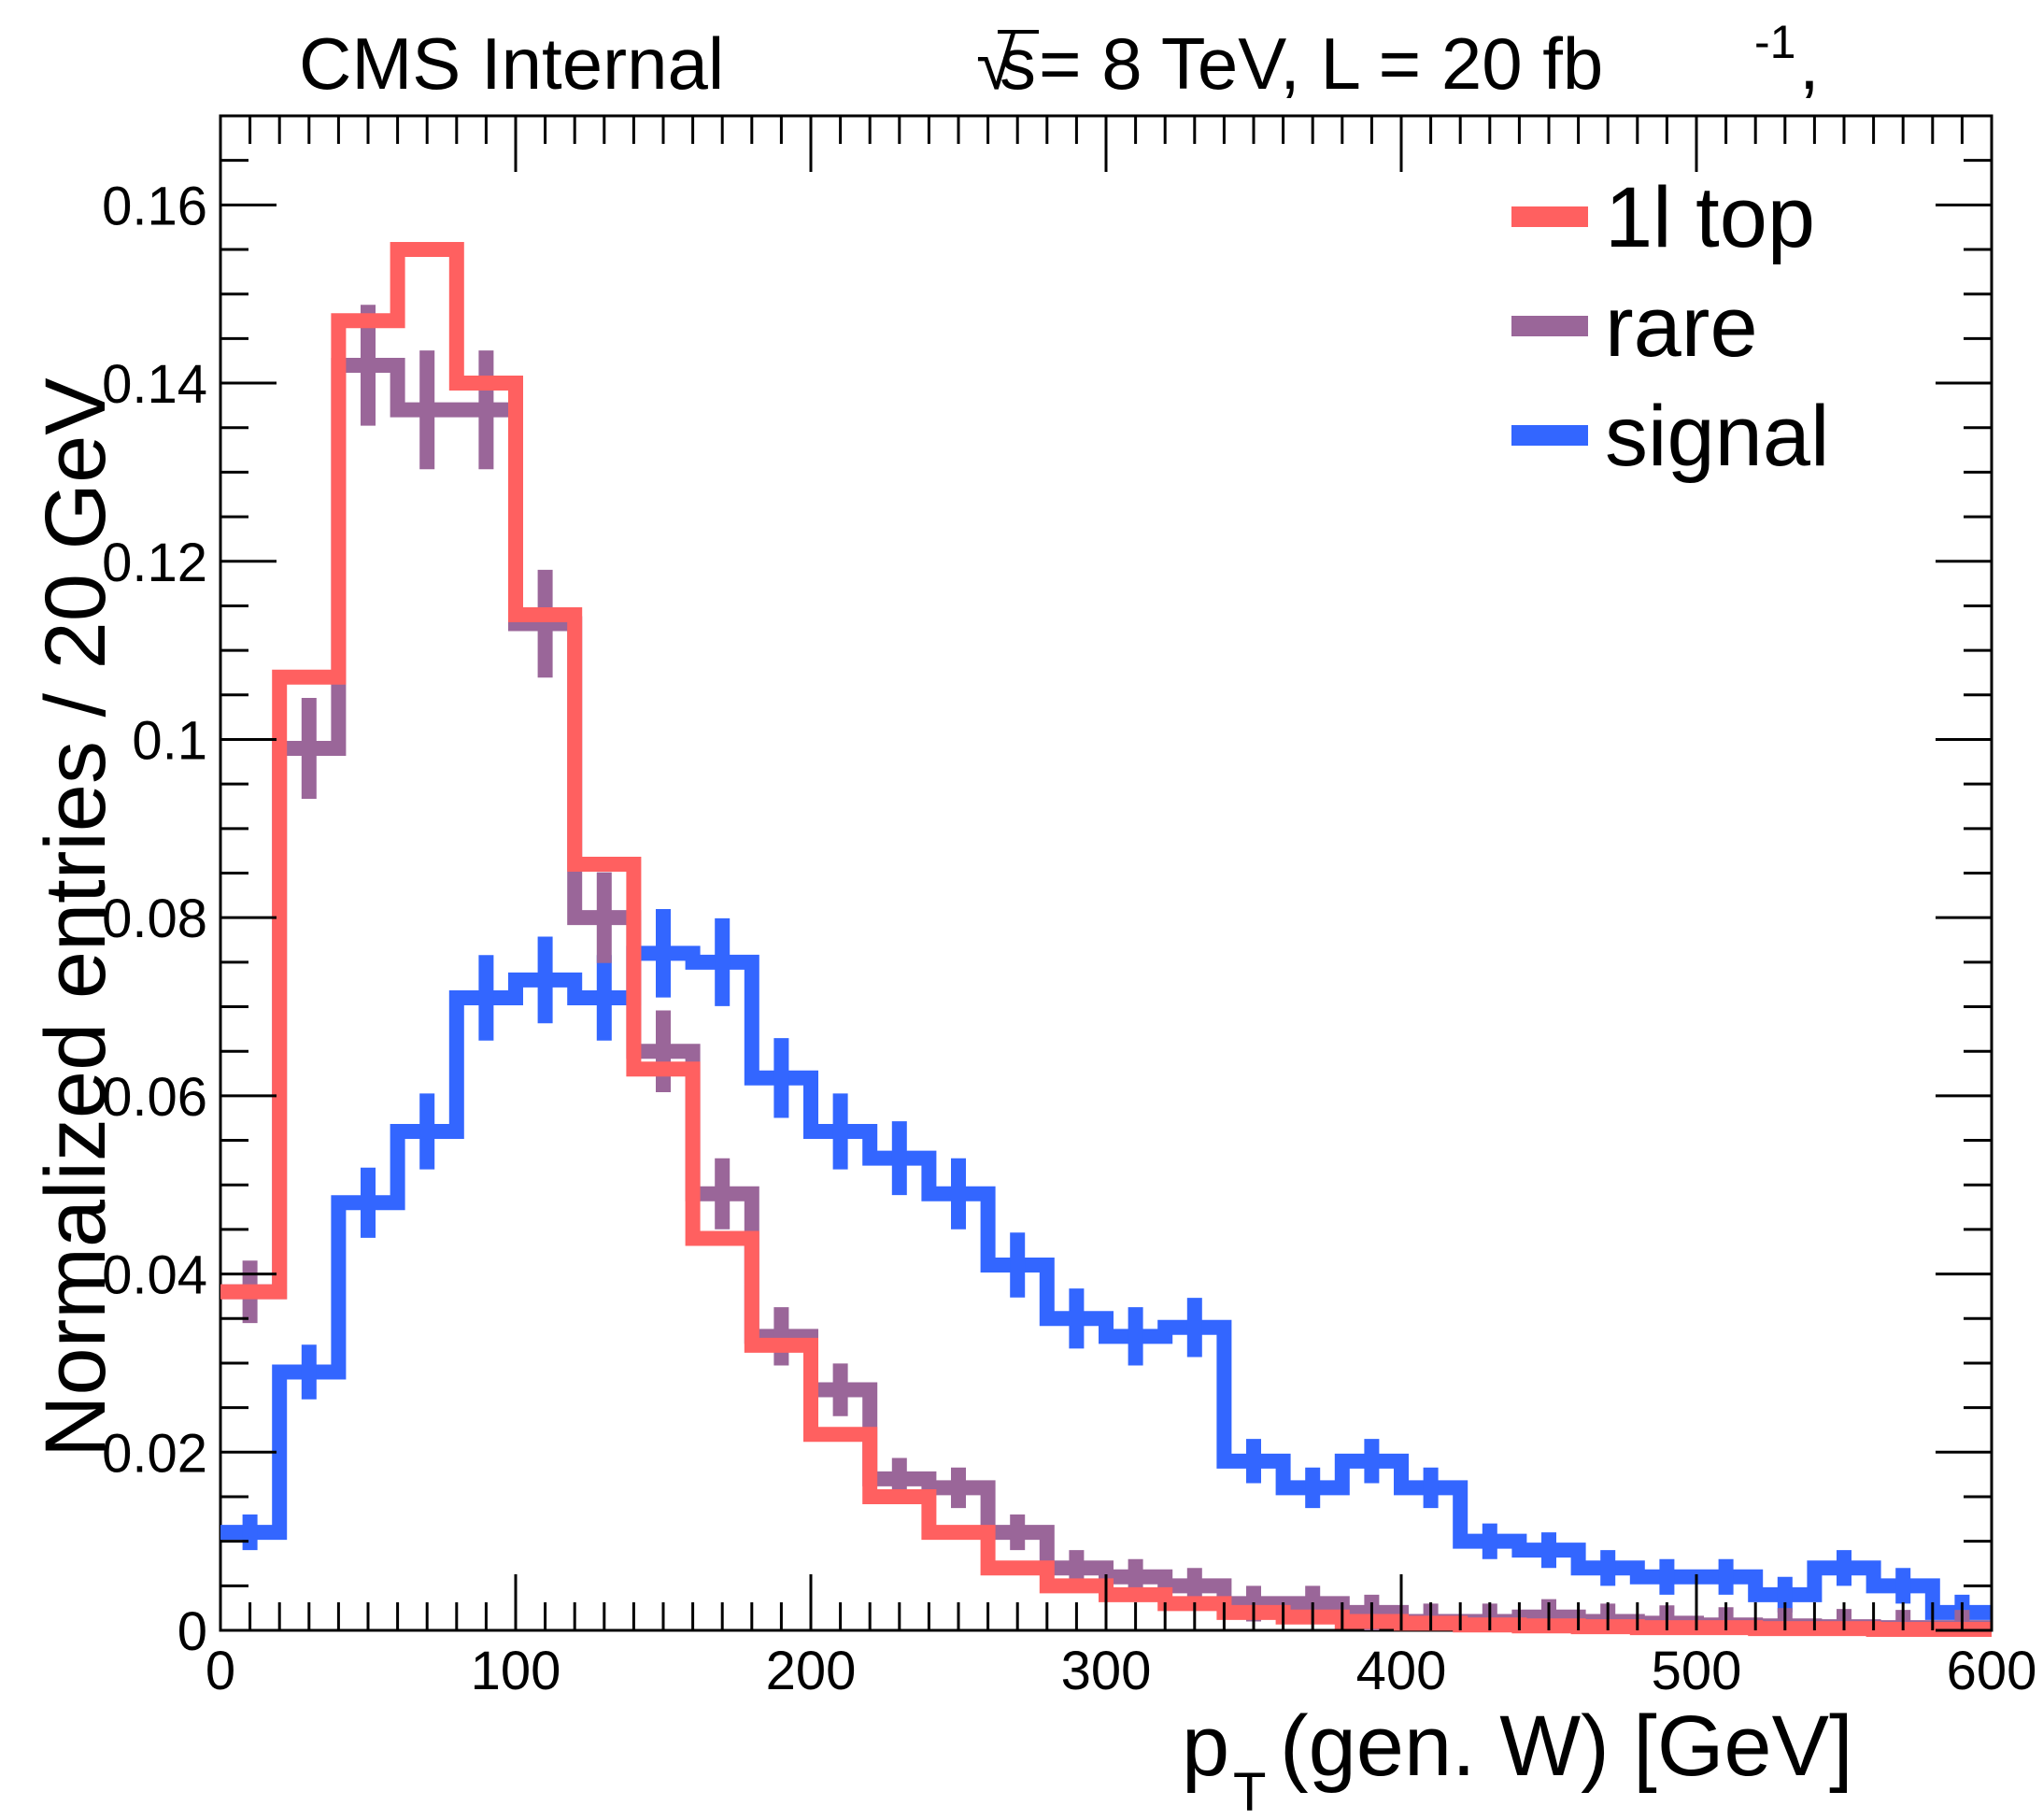 Image resolution: width=2043 pixels, height=1820 pixels. Describe the element at coordinates (154, 563) in the screenshot. I see `y-tick-label: 0.12` at that location.